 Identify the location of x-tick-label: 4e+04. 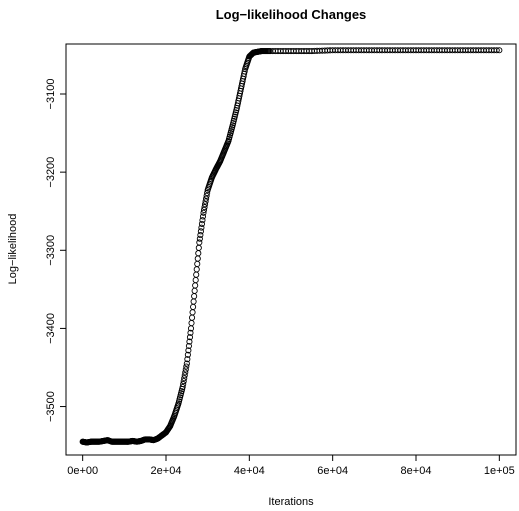
(249, 471).